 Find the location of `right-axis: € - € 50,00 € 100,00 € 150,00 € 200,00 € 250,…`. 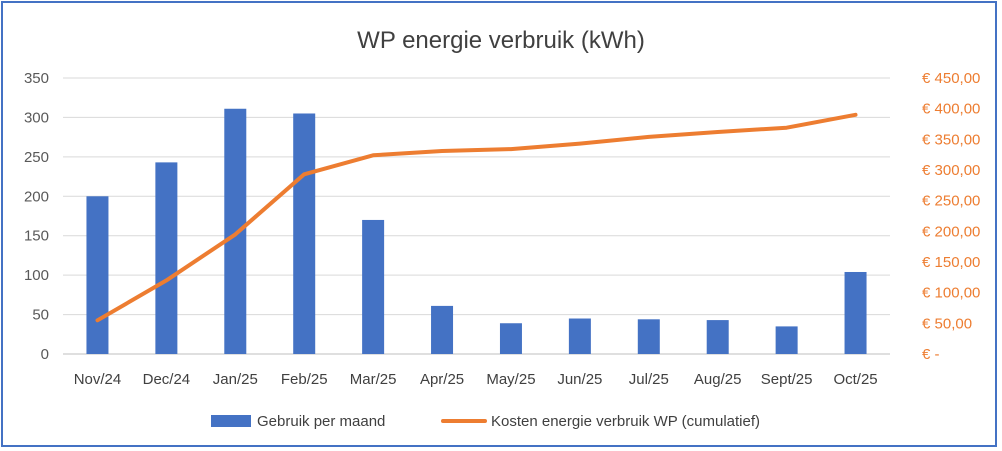

right-axis: € - € 50,00 € 100,00 € 150,00 € 200,00 € 250,… is located at coordinates (951, 216).